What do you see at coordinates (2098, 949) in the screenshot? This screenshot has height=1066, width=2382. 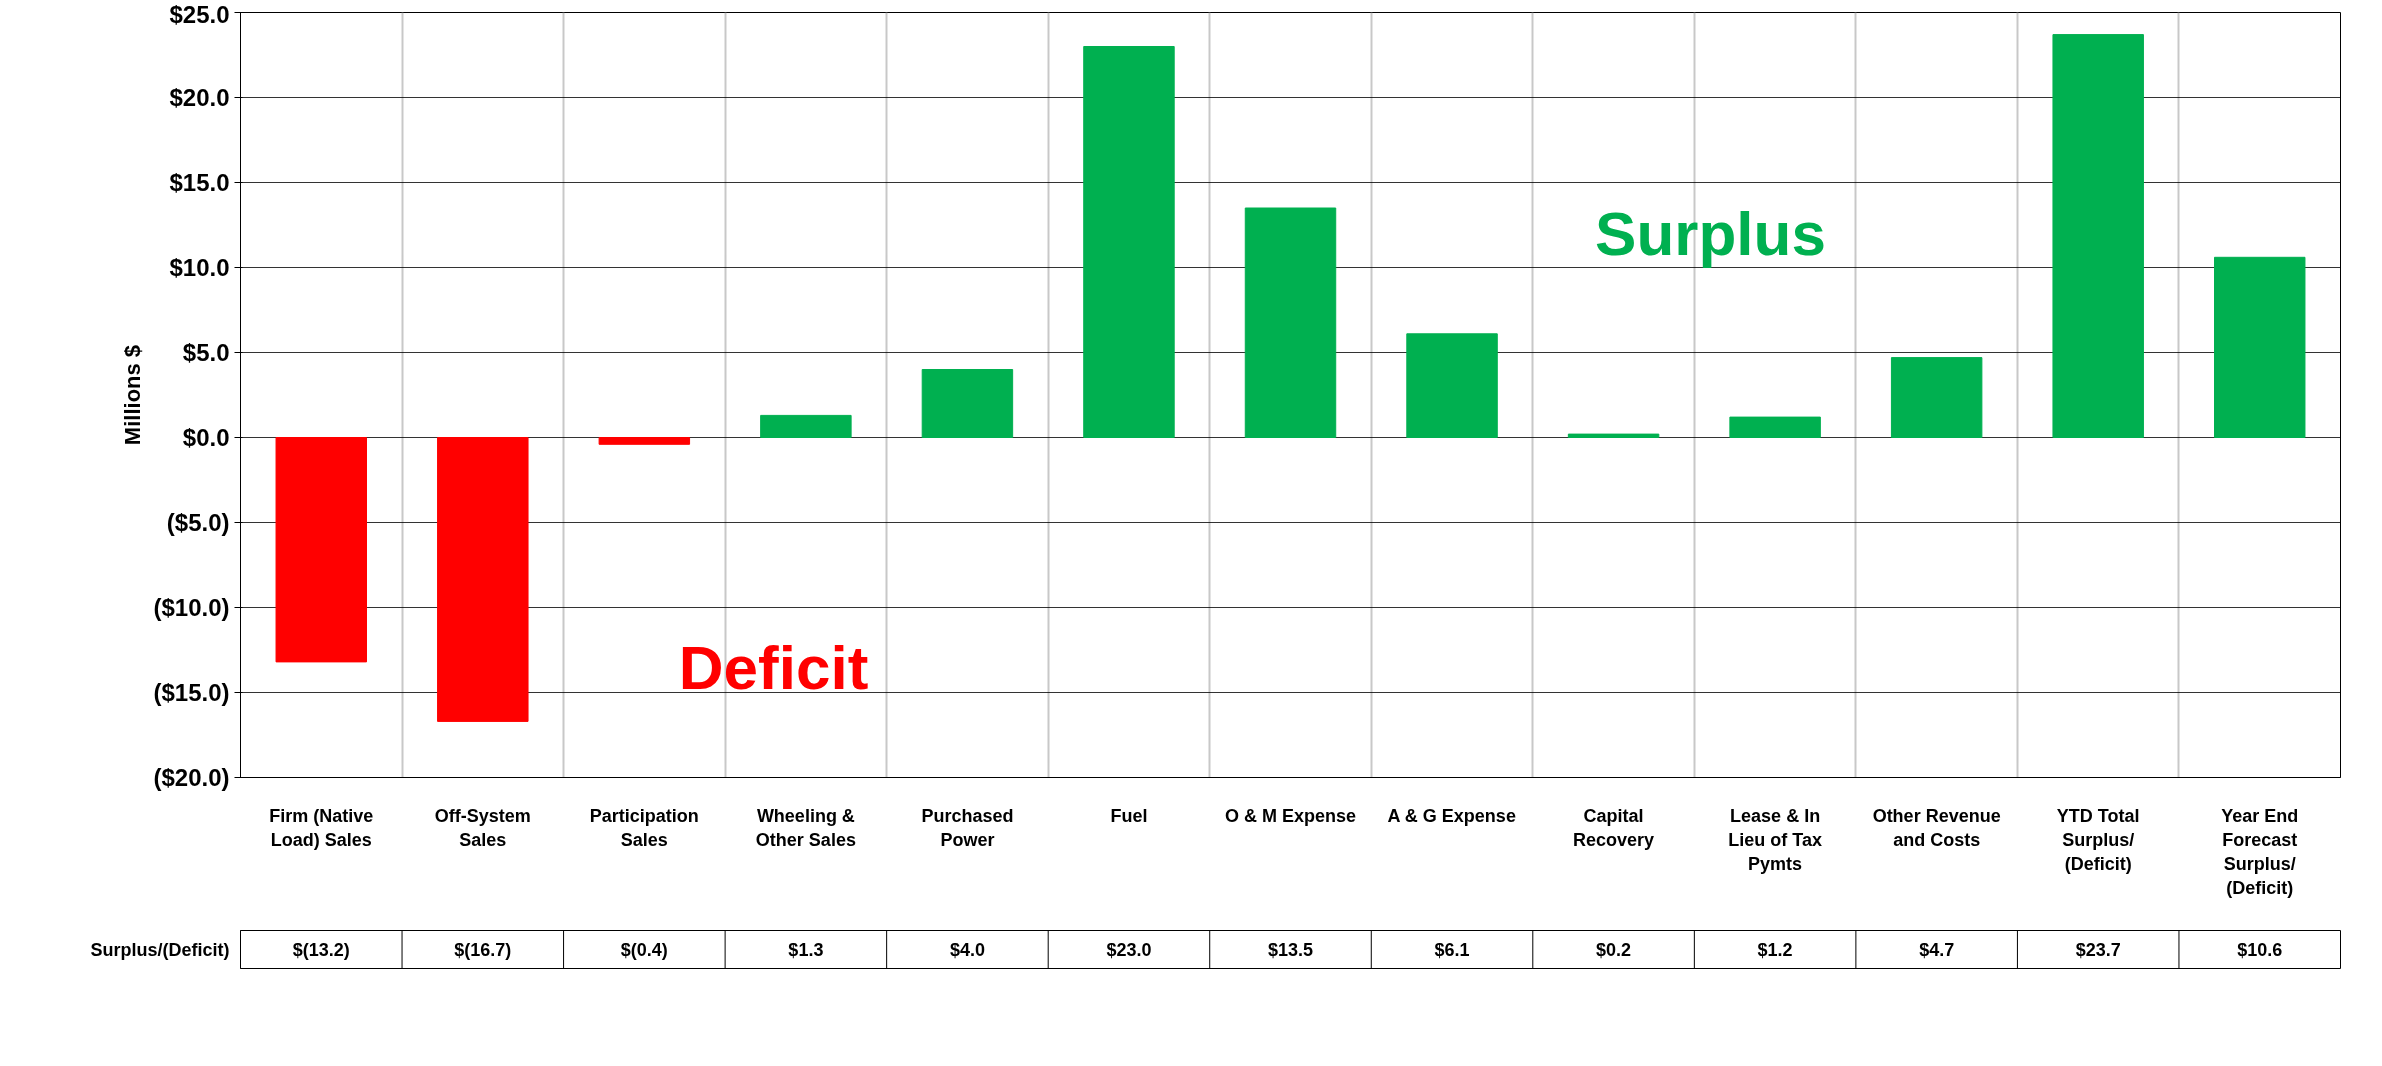 I see `data-label: $23.7` at bounding box center [2098, 949].